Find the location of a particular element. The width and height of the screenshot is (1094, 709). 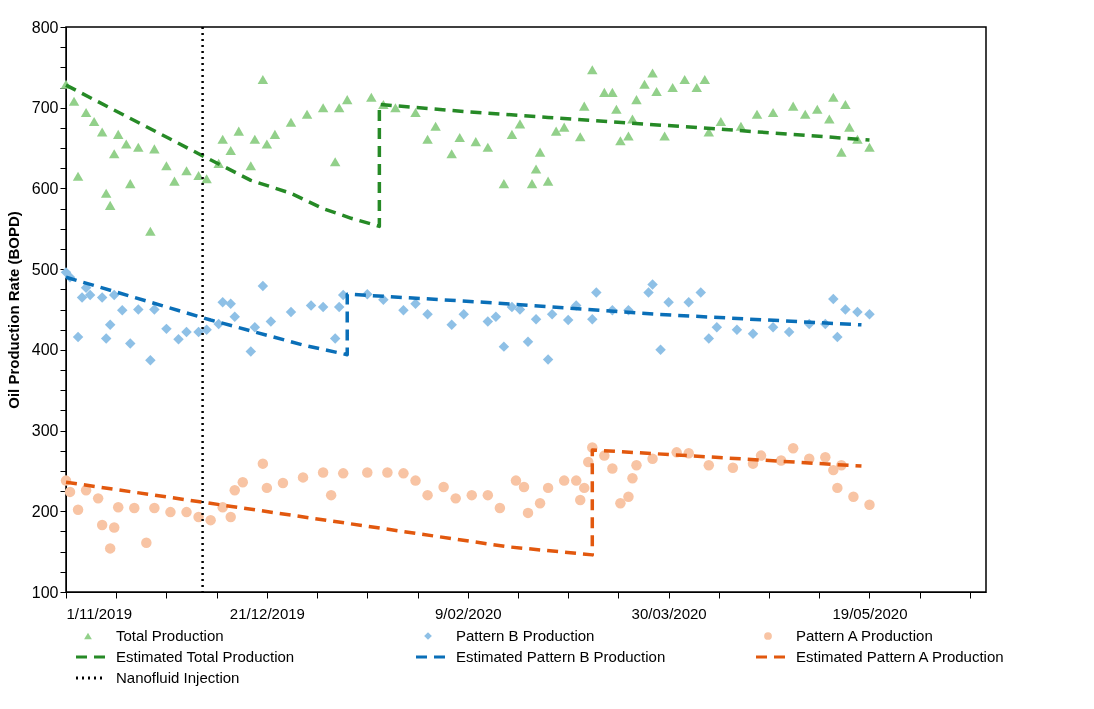

legend-label: Estimated Pattern A Production is located at coordinates (900, 656).